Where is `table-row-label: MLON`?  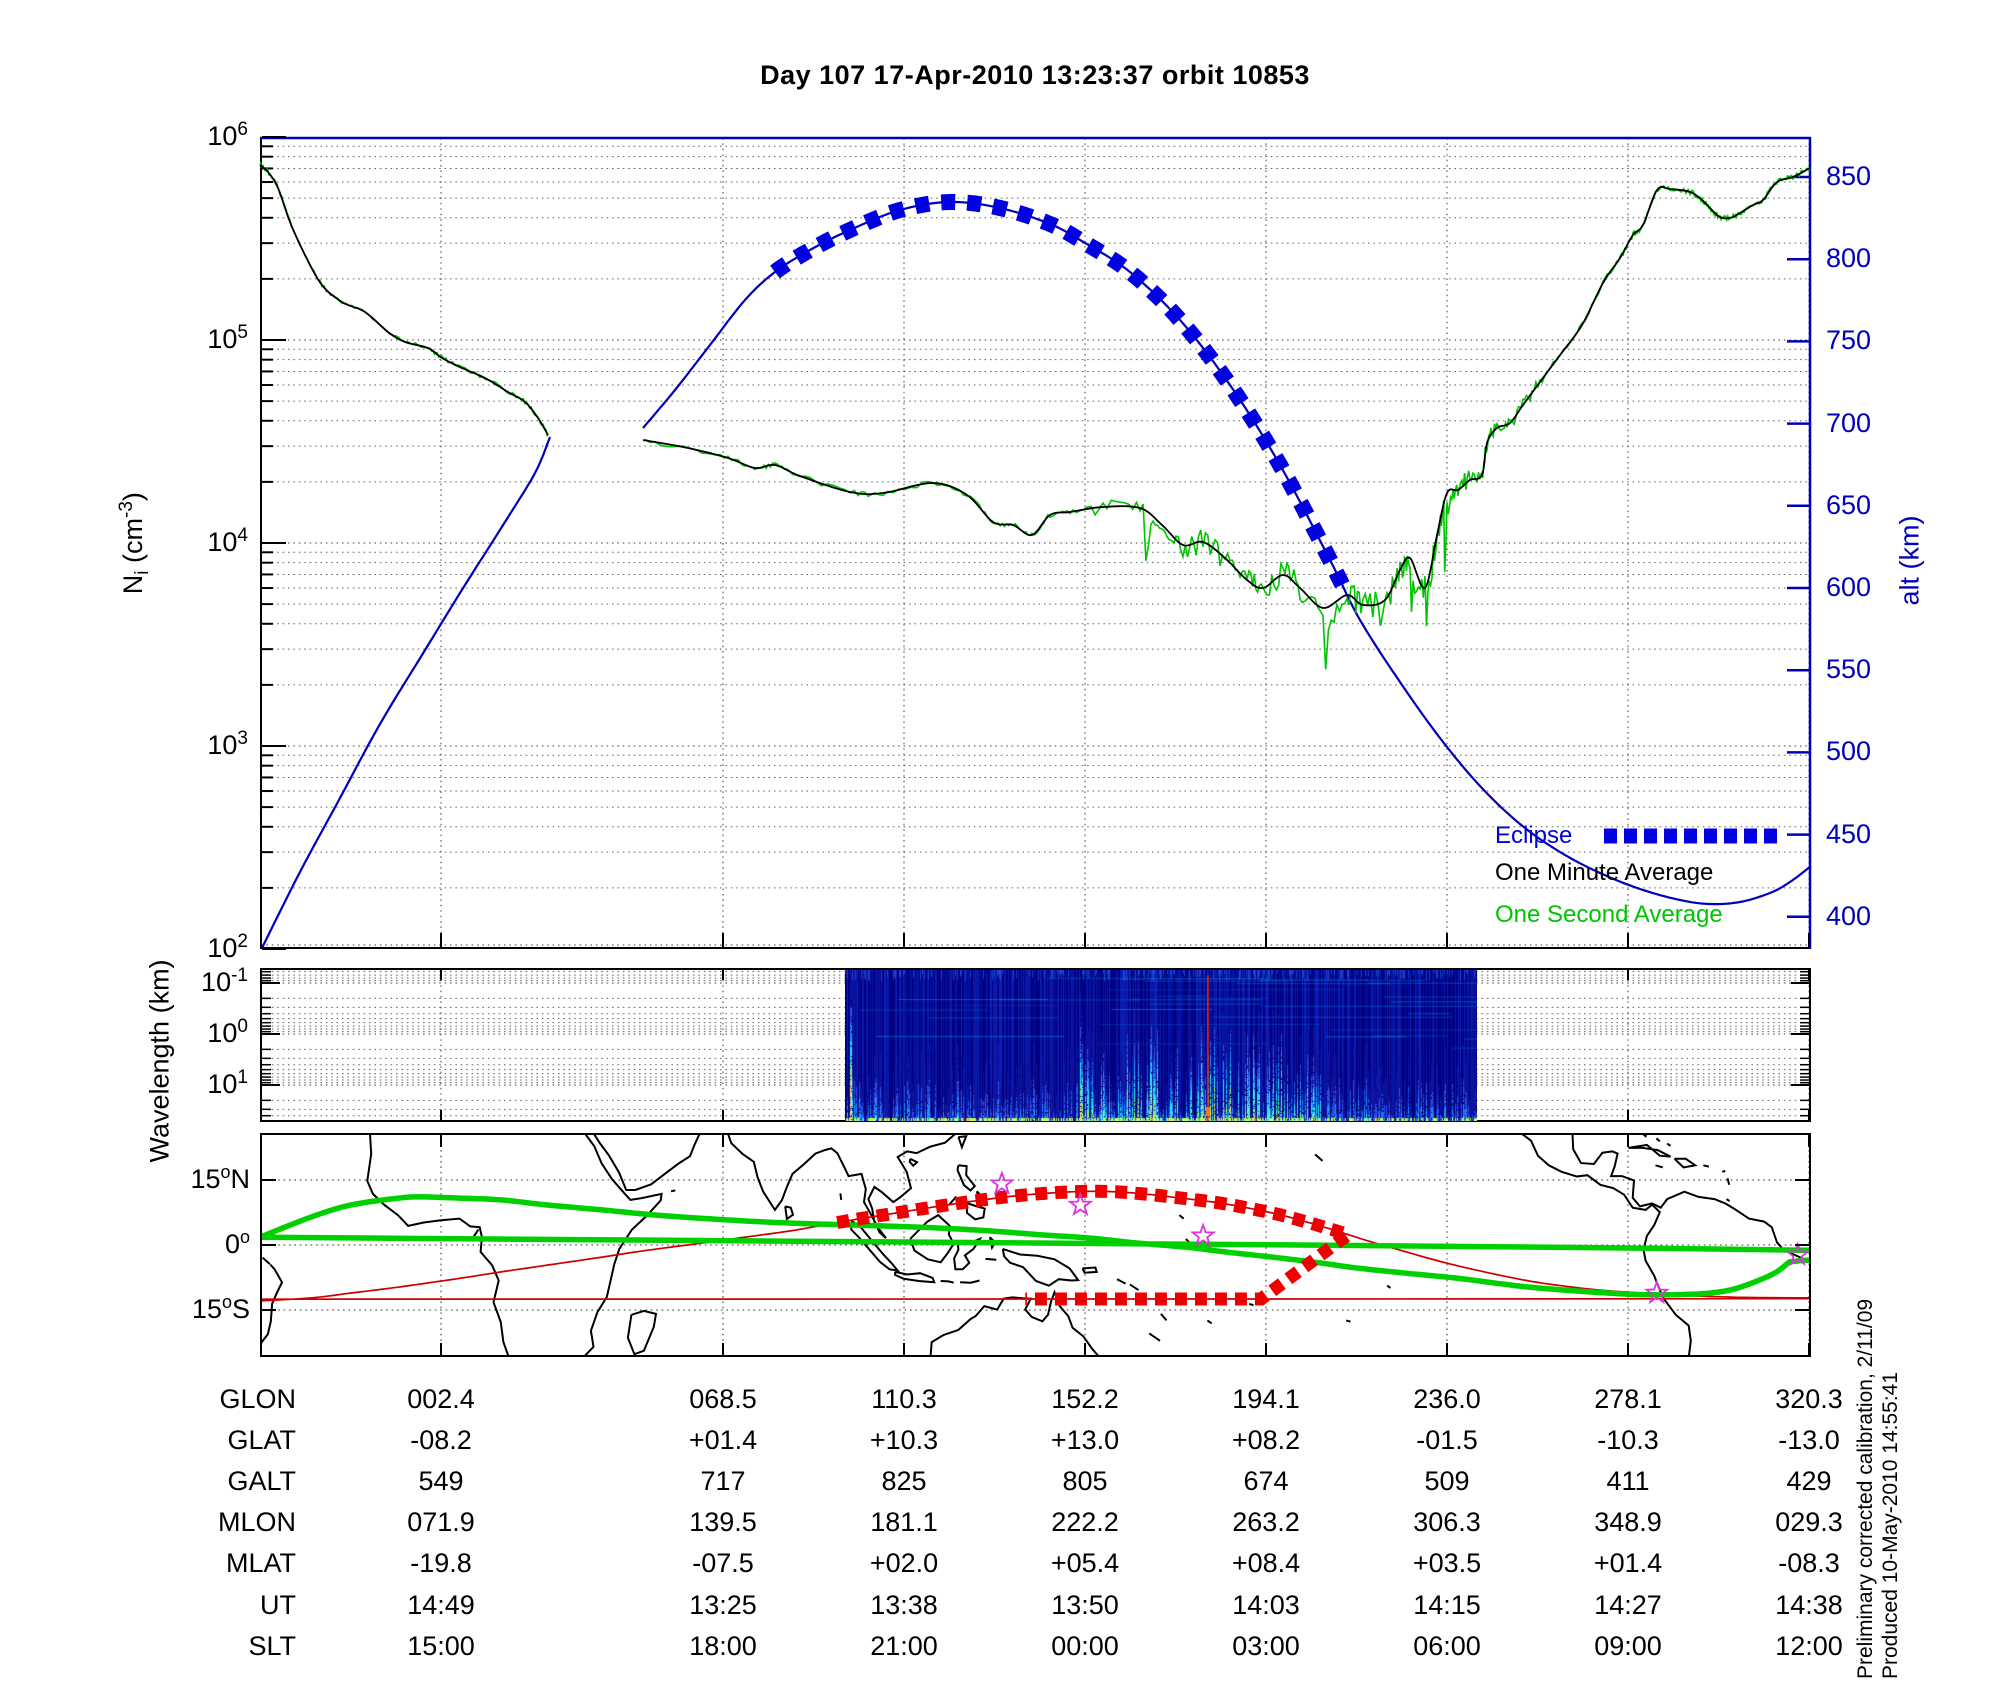 table-row-label: MLON is located at coordinates (256, 1522).